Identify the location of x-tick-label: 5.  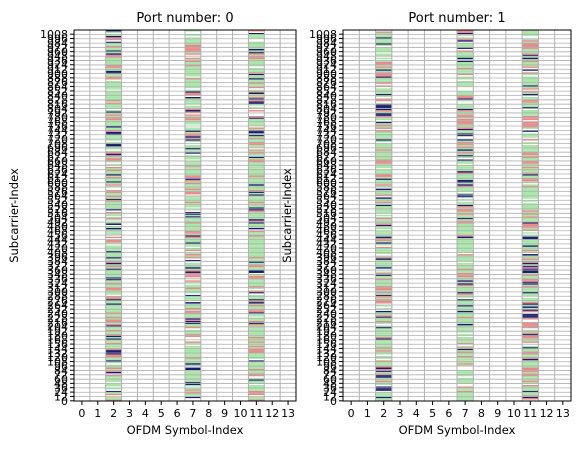
(432, 413).